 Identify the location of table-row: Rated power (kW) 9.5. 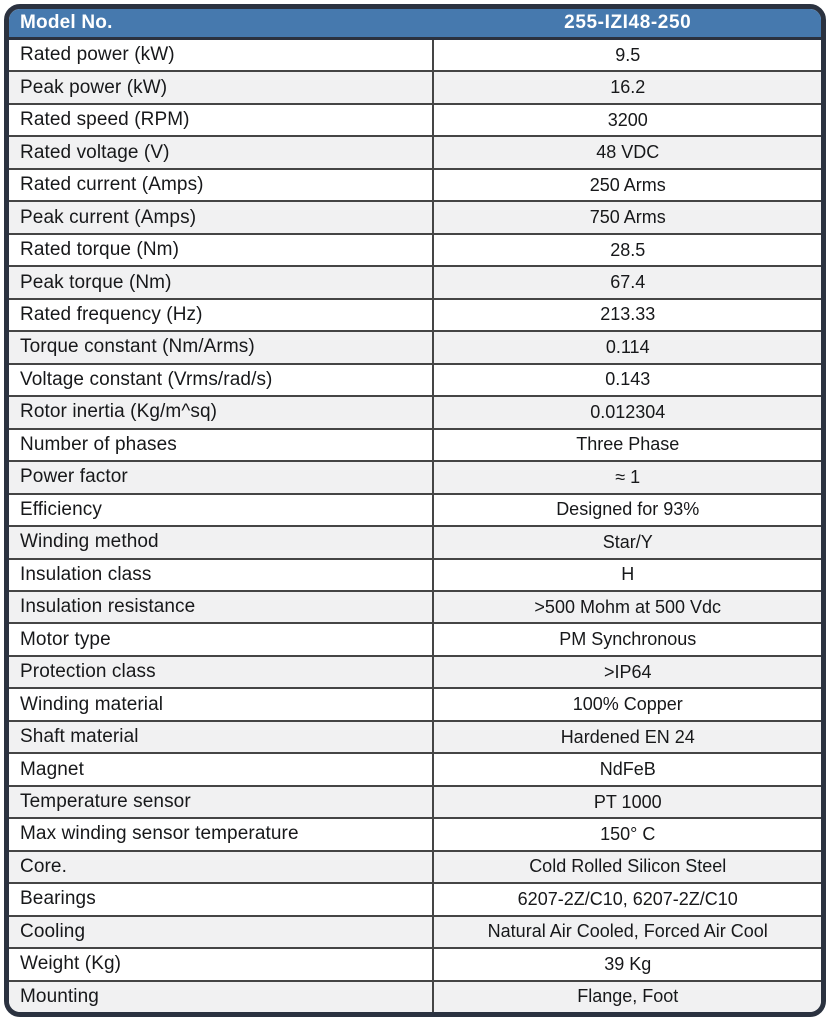
(415, 56).